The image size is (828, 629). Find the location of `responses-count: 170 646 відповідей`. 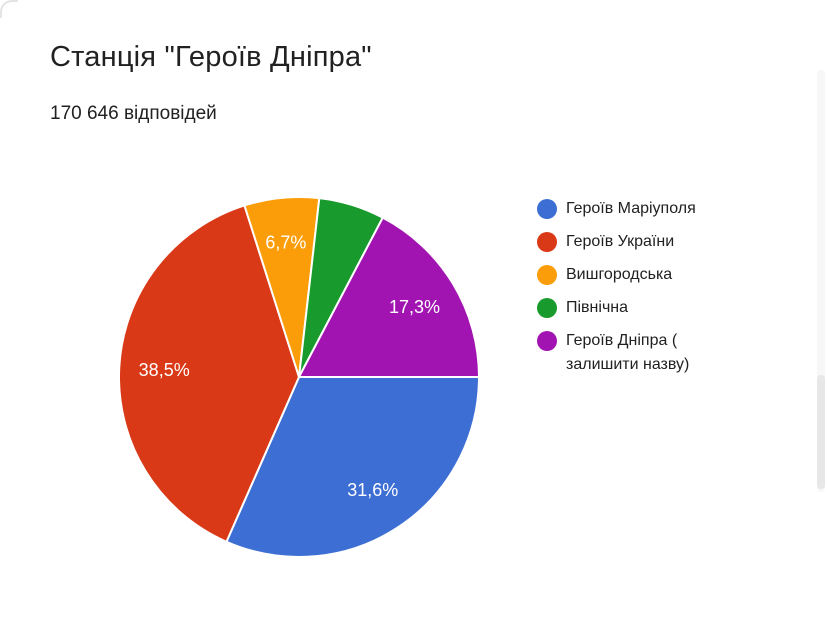

responses-count: 170 646 відповідей is located at coordinates (133, 113).